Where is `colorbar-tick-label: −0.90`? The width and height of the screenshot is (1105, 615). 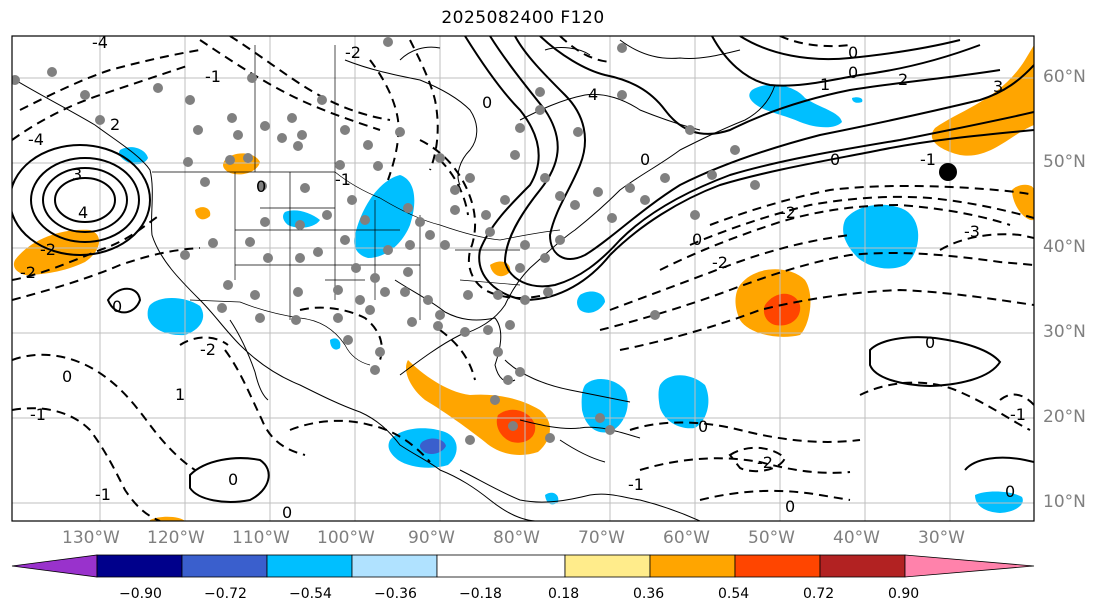 colorbar-tick-label: −0.90 is located at coordinates (140, 594).